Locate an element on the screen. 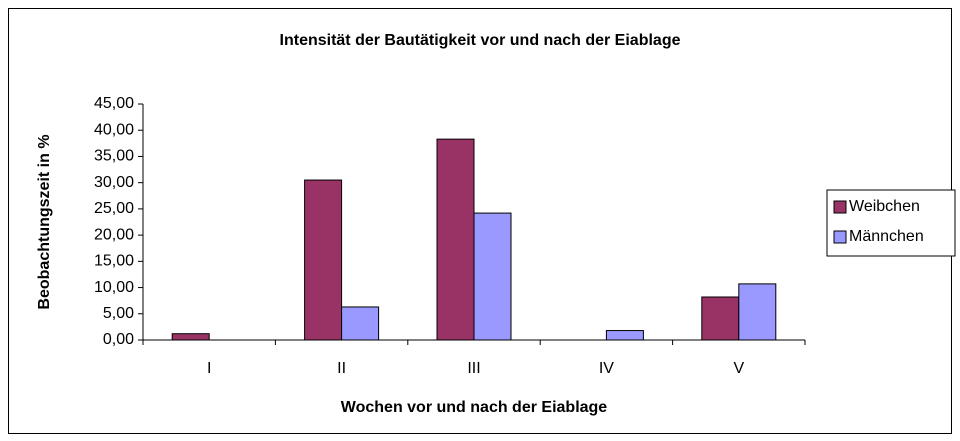  y-tick-label: 30,00 is located at coordinates (114, 182).